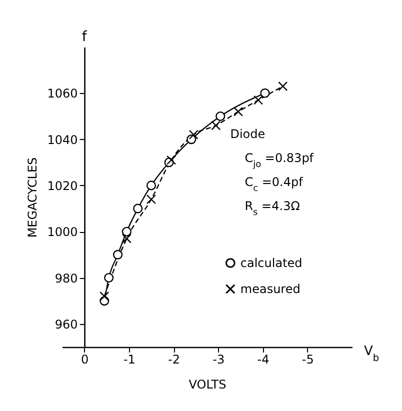  I want to click on text: V$_{b}$, so click(372, 354).